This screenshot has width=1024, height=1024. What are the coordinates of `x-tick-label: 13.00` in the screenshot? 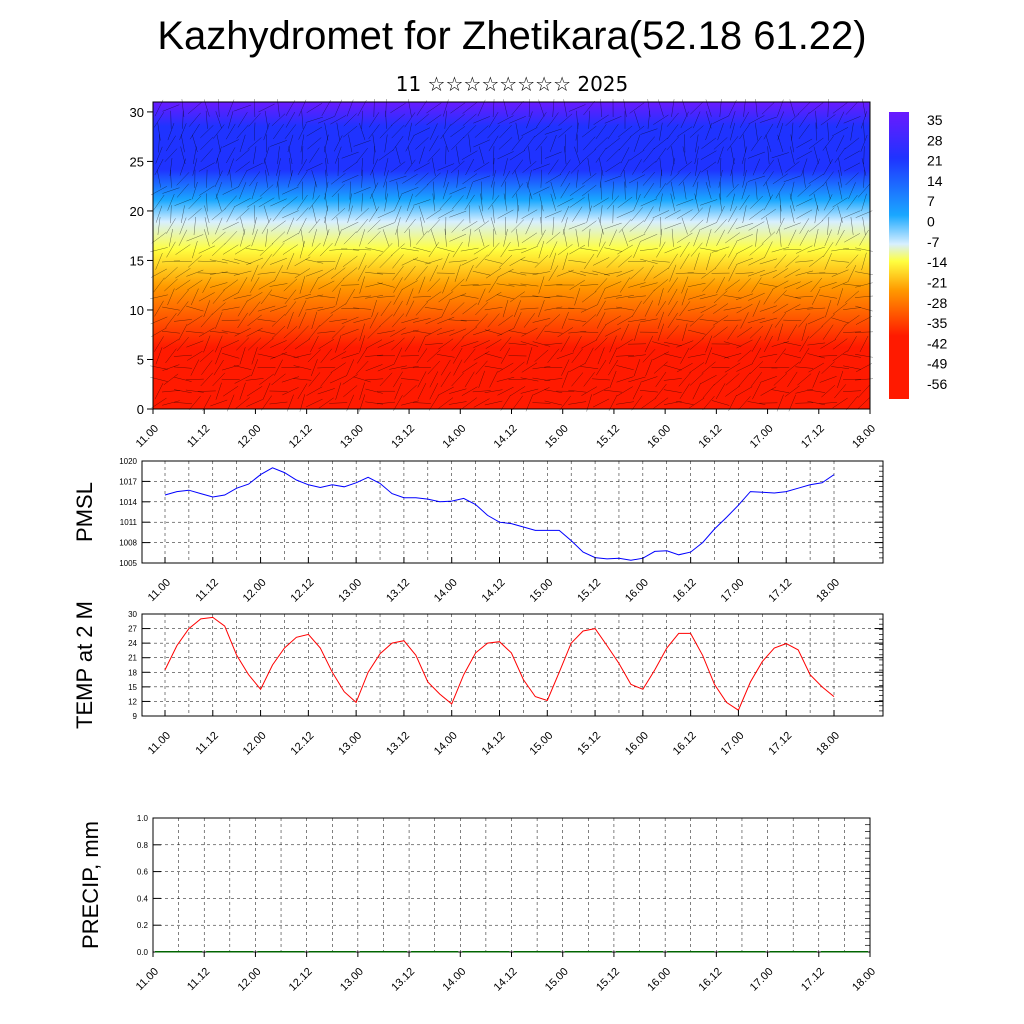 It's located at (352, 437).